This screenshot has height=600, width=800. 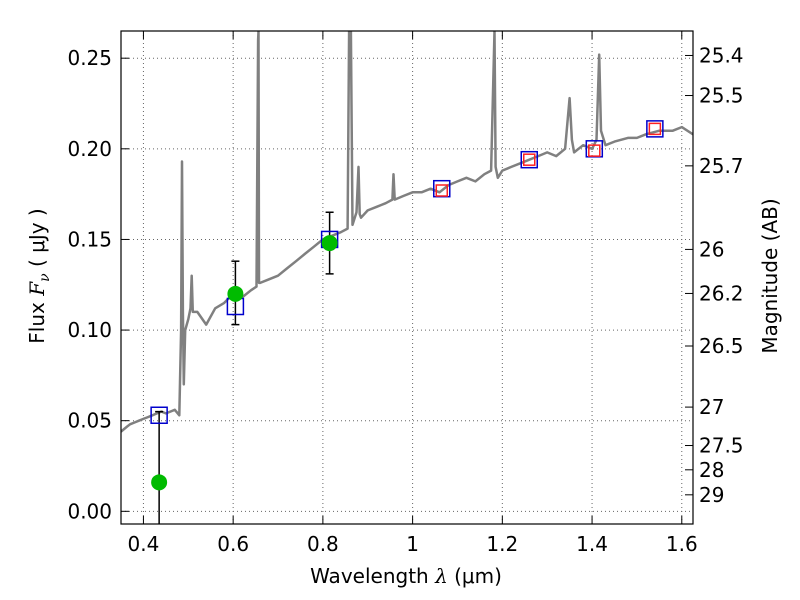 What do you see at coordinates (592, 544) in the screenshot?
I see `x-tick-label: 1.4` at bounding box center [592, 544].